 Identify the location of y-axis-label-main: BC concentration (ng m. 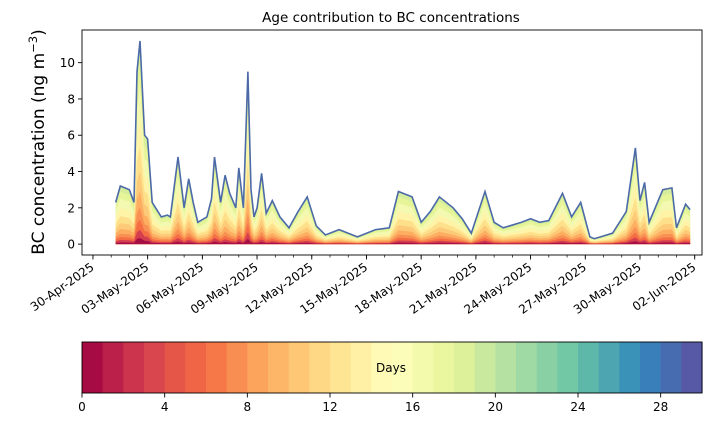
(39, 154).